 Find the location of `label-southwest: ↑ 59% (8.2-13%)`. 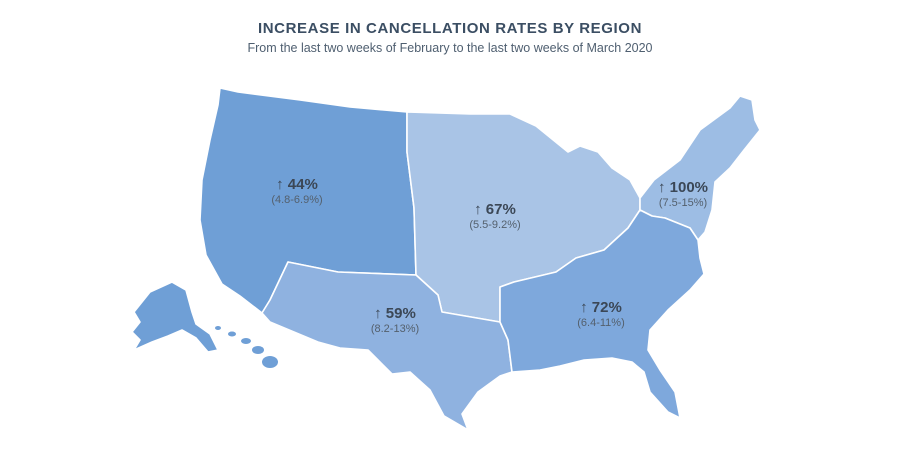

label-southwest: ↑ 59% (8.2-13%) is located at coordinates (395, 320).